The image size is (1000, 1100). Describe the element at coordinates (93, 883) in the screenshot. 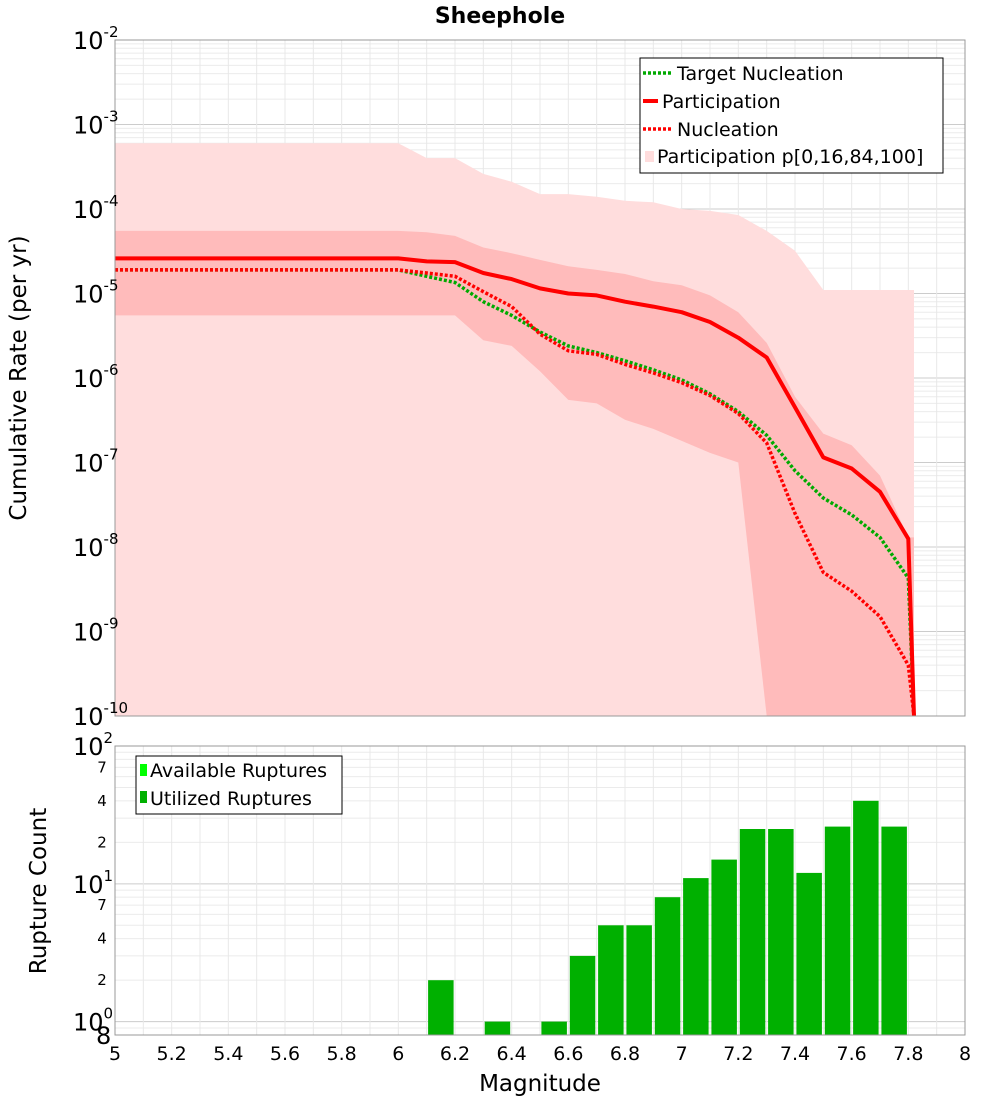

I see `bottom-y-major-tick-label: 10¹` at that location.